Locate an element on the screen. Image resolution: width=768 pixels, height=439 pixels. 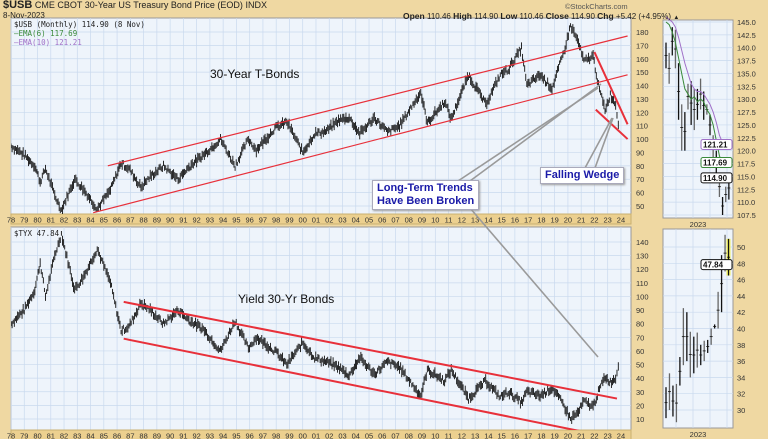
x-tick-label: 16 is located at coordinates (515, 435).